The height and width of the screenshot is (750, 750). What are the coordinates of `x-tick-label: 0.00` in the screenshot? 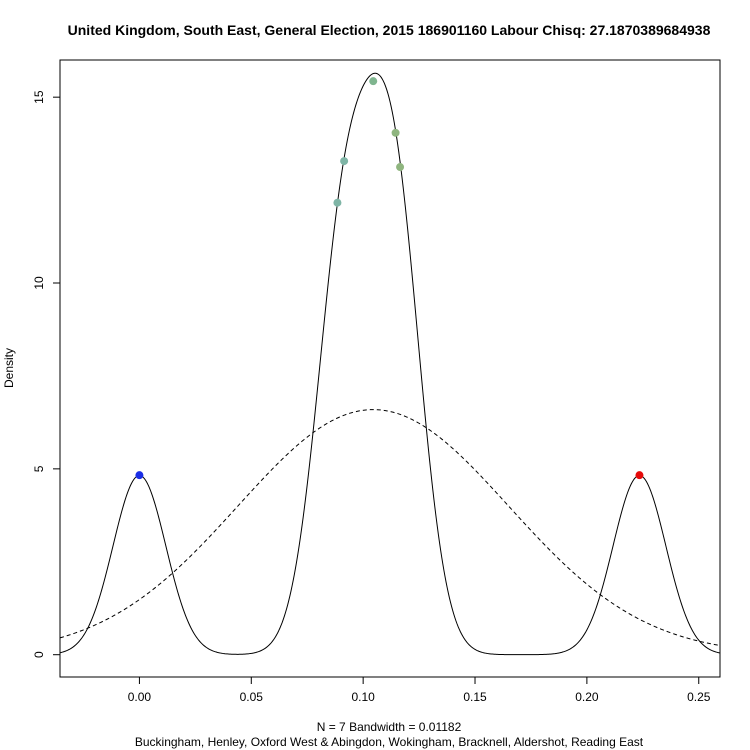 It's located at (140, 697).